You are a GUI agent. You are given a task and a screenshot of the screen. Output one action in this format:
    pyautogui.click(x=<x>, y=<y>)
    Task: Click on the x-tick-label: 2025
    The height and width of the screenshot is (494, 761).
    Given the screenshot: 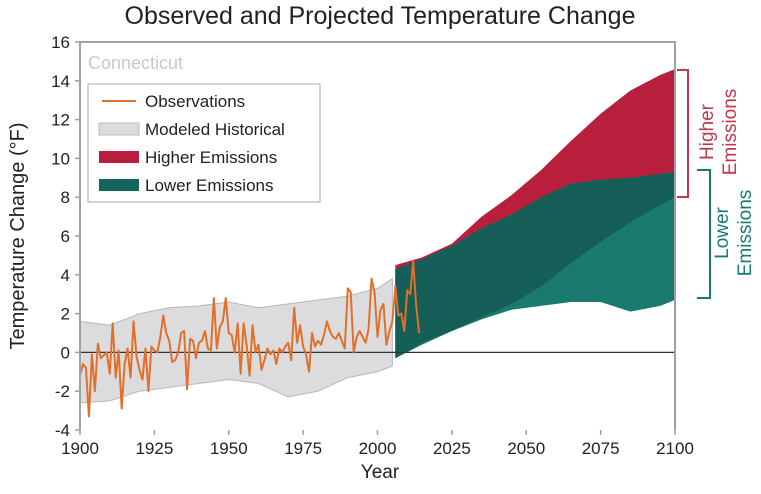 What is the action you would take?
    pyautogui.click(x=452, y=448)
    